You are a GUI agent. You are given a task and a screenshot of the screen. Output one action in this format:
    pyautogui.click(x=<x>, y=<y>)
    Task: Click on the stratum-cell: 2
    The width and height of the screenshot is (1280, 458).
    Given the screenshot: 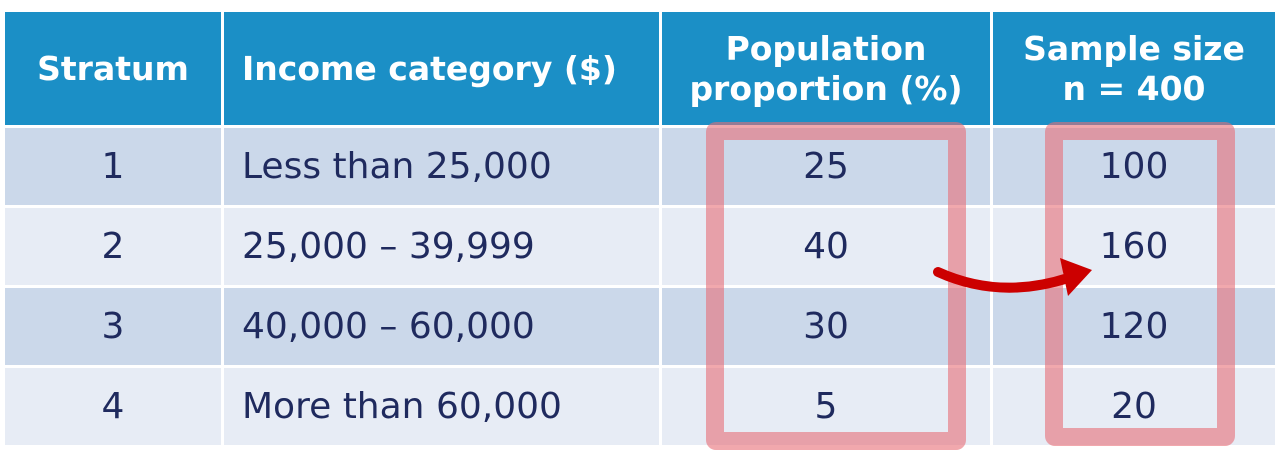 What is the action you would take?
    pyautogui.click(x=114, y=246)
    